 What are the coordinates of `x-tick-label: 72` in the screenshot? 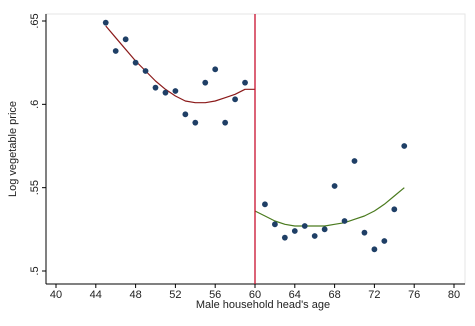 It's located at (374, 295).